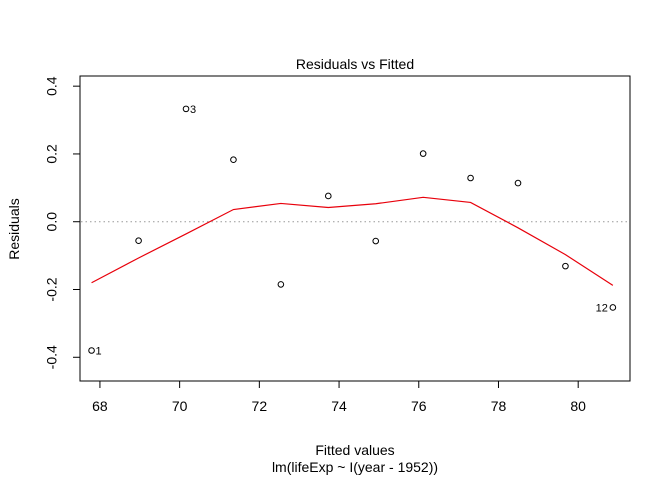  What do you see at coordinates (193, 110) in the screenshot?
I see `point-id-label: 3` at bounding box center [193, 110].